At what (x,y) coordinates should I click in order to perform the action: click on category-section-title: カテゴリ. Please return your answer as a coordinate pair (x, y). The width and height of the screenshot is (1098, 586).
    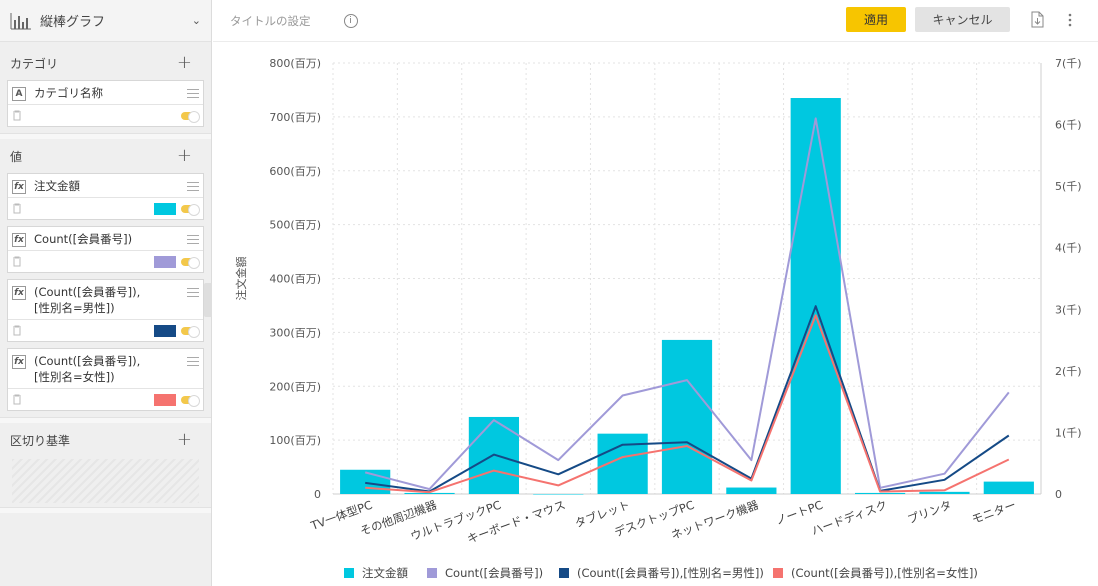
    Looking at the image, I should click on (34, 63).